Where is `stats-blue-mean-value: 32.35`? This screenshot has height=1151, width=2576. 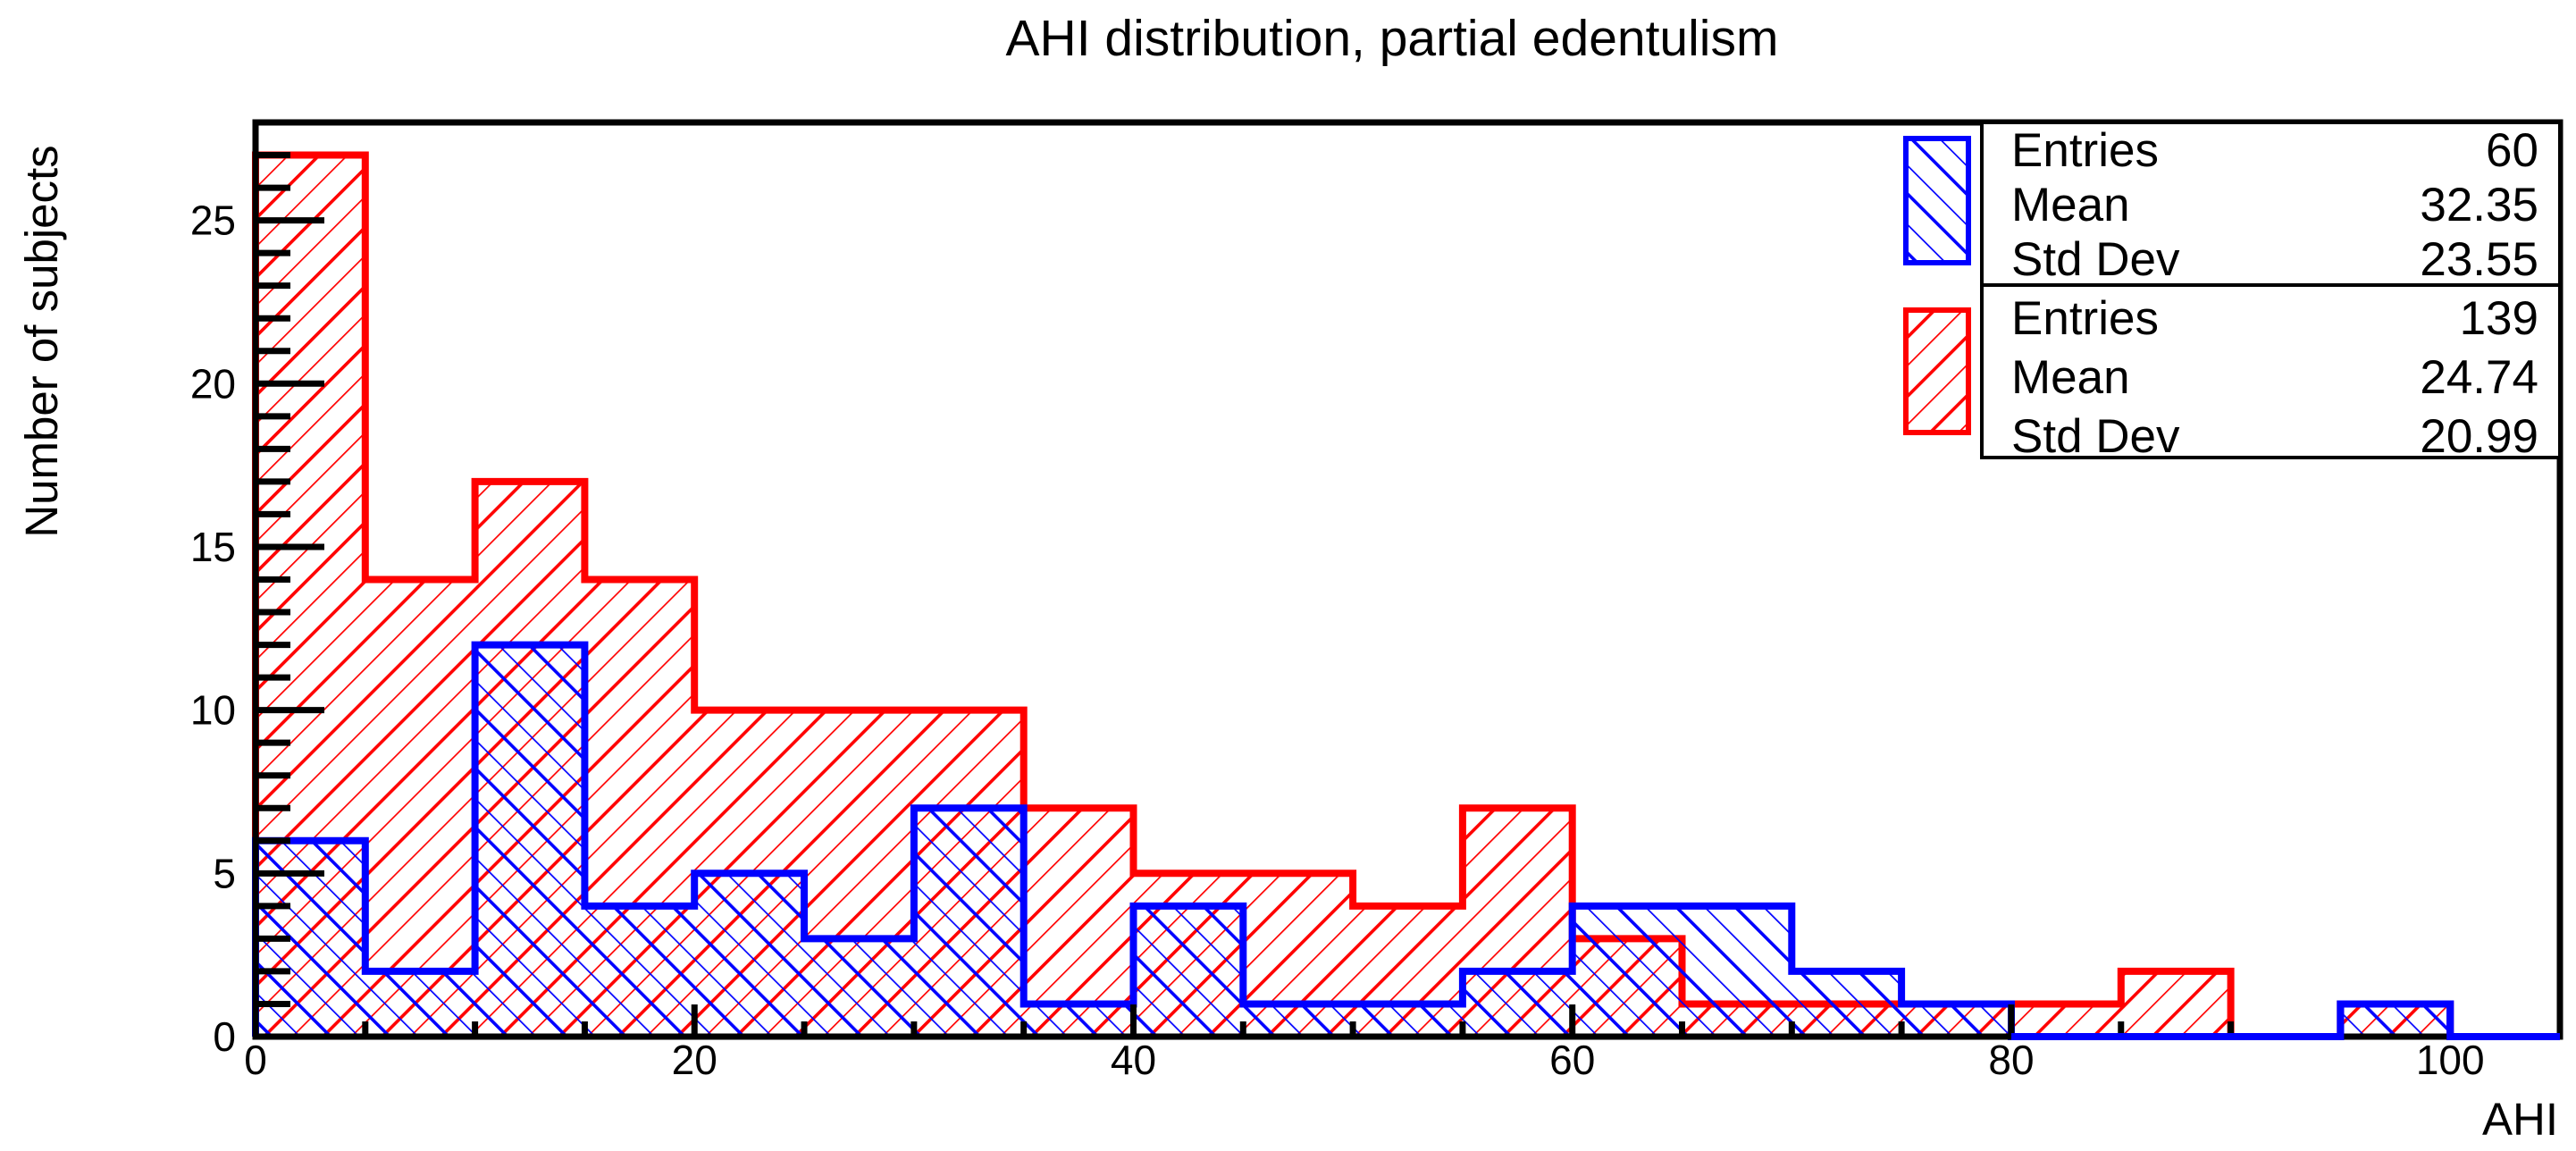
stats-blue-mean-value: 32.35 is located at coordinates (2479, 205).